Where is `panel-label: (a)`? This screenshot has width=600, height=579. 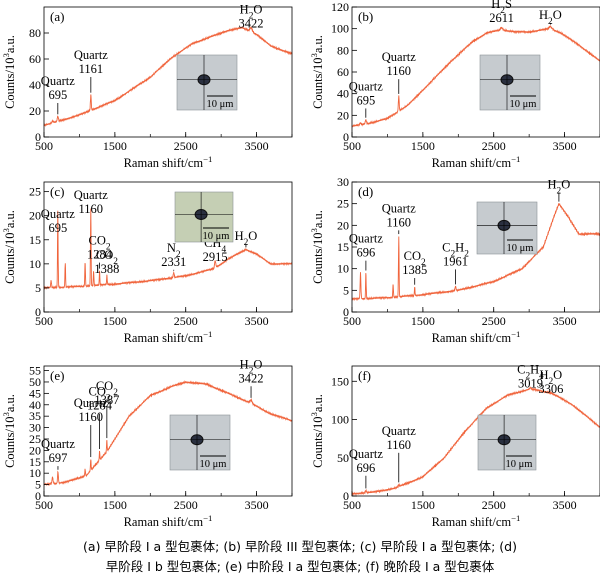 panel-label: (a) is located at coordinates (57, 16).